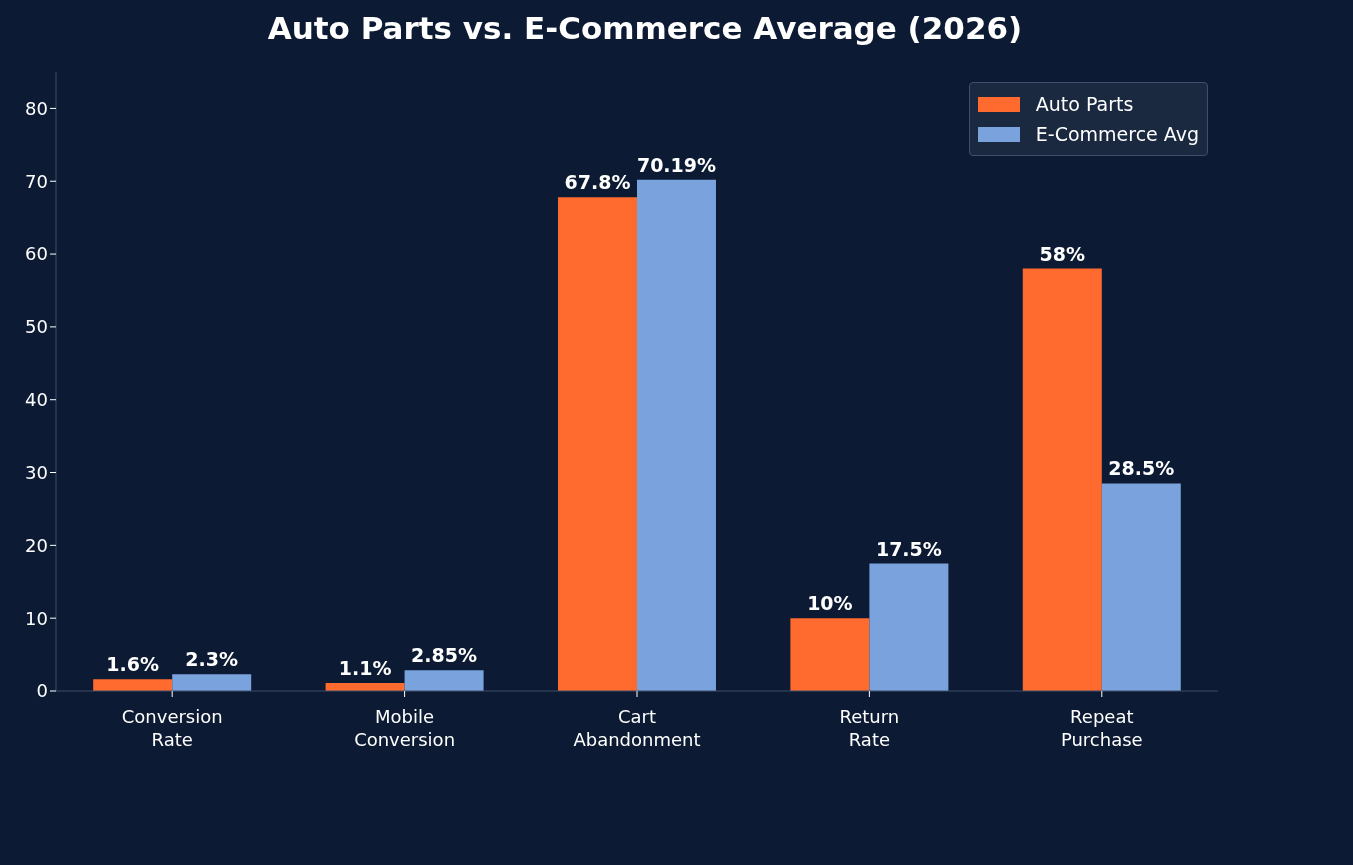 The image size is (1353, 865). What do you see at coordinates (597, 182) in the screenshot?
I see `data-label: 67.8%` at bounding box center [597, 182].